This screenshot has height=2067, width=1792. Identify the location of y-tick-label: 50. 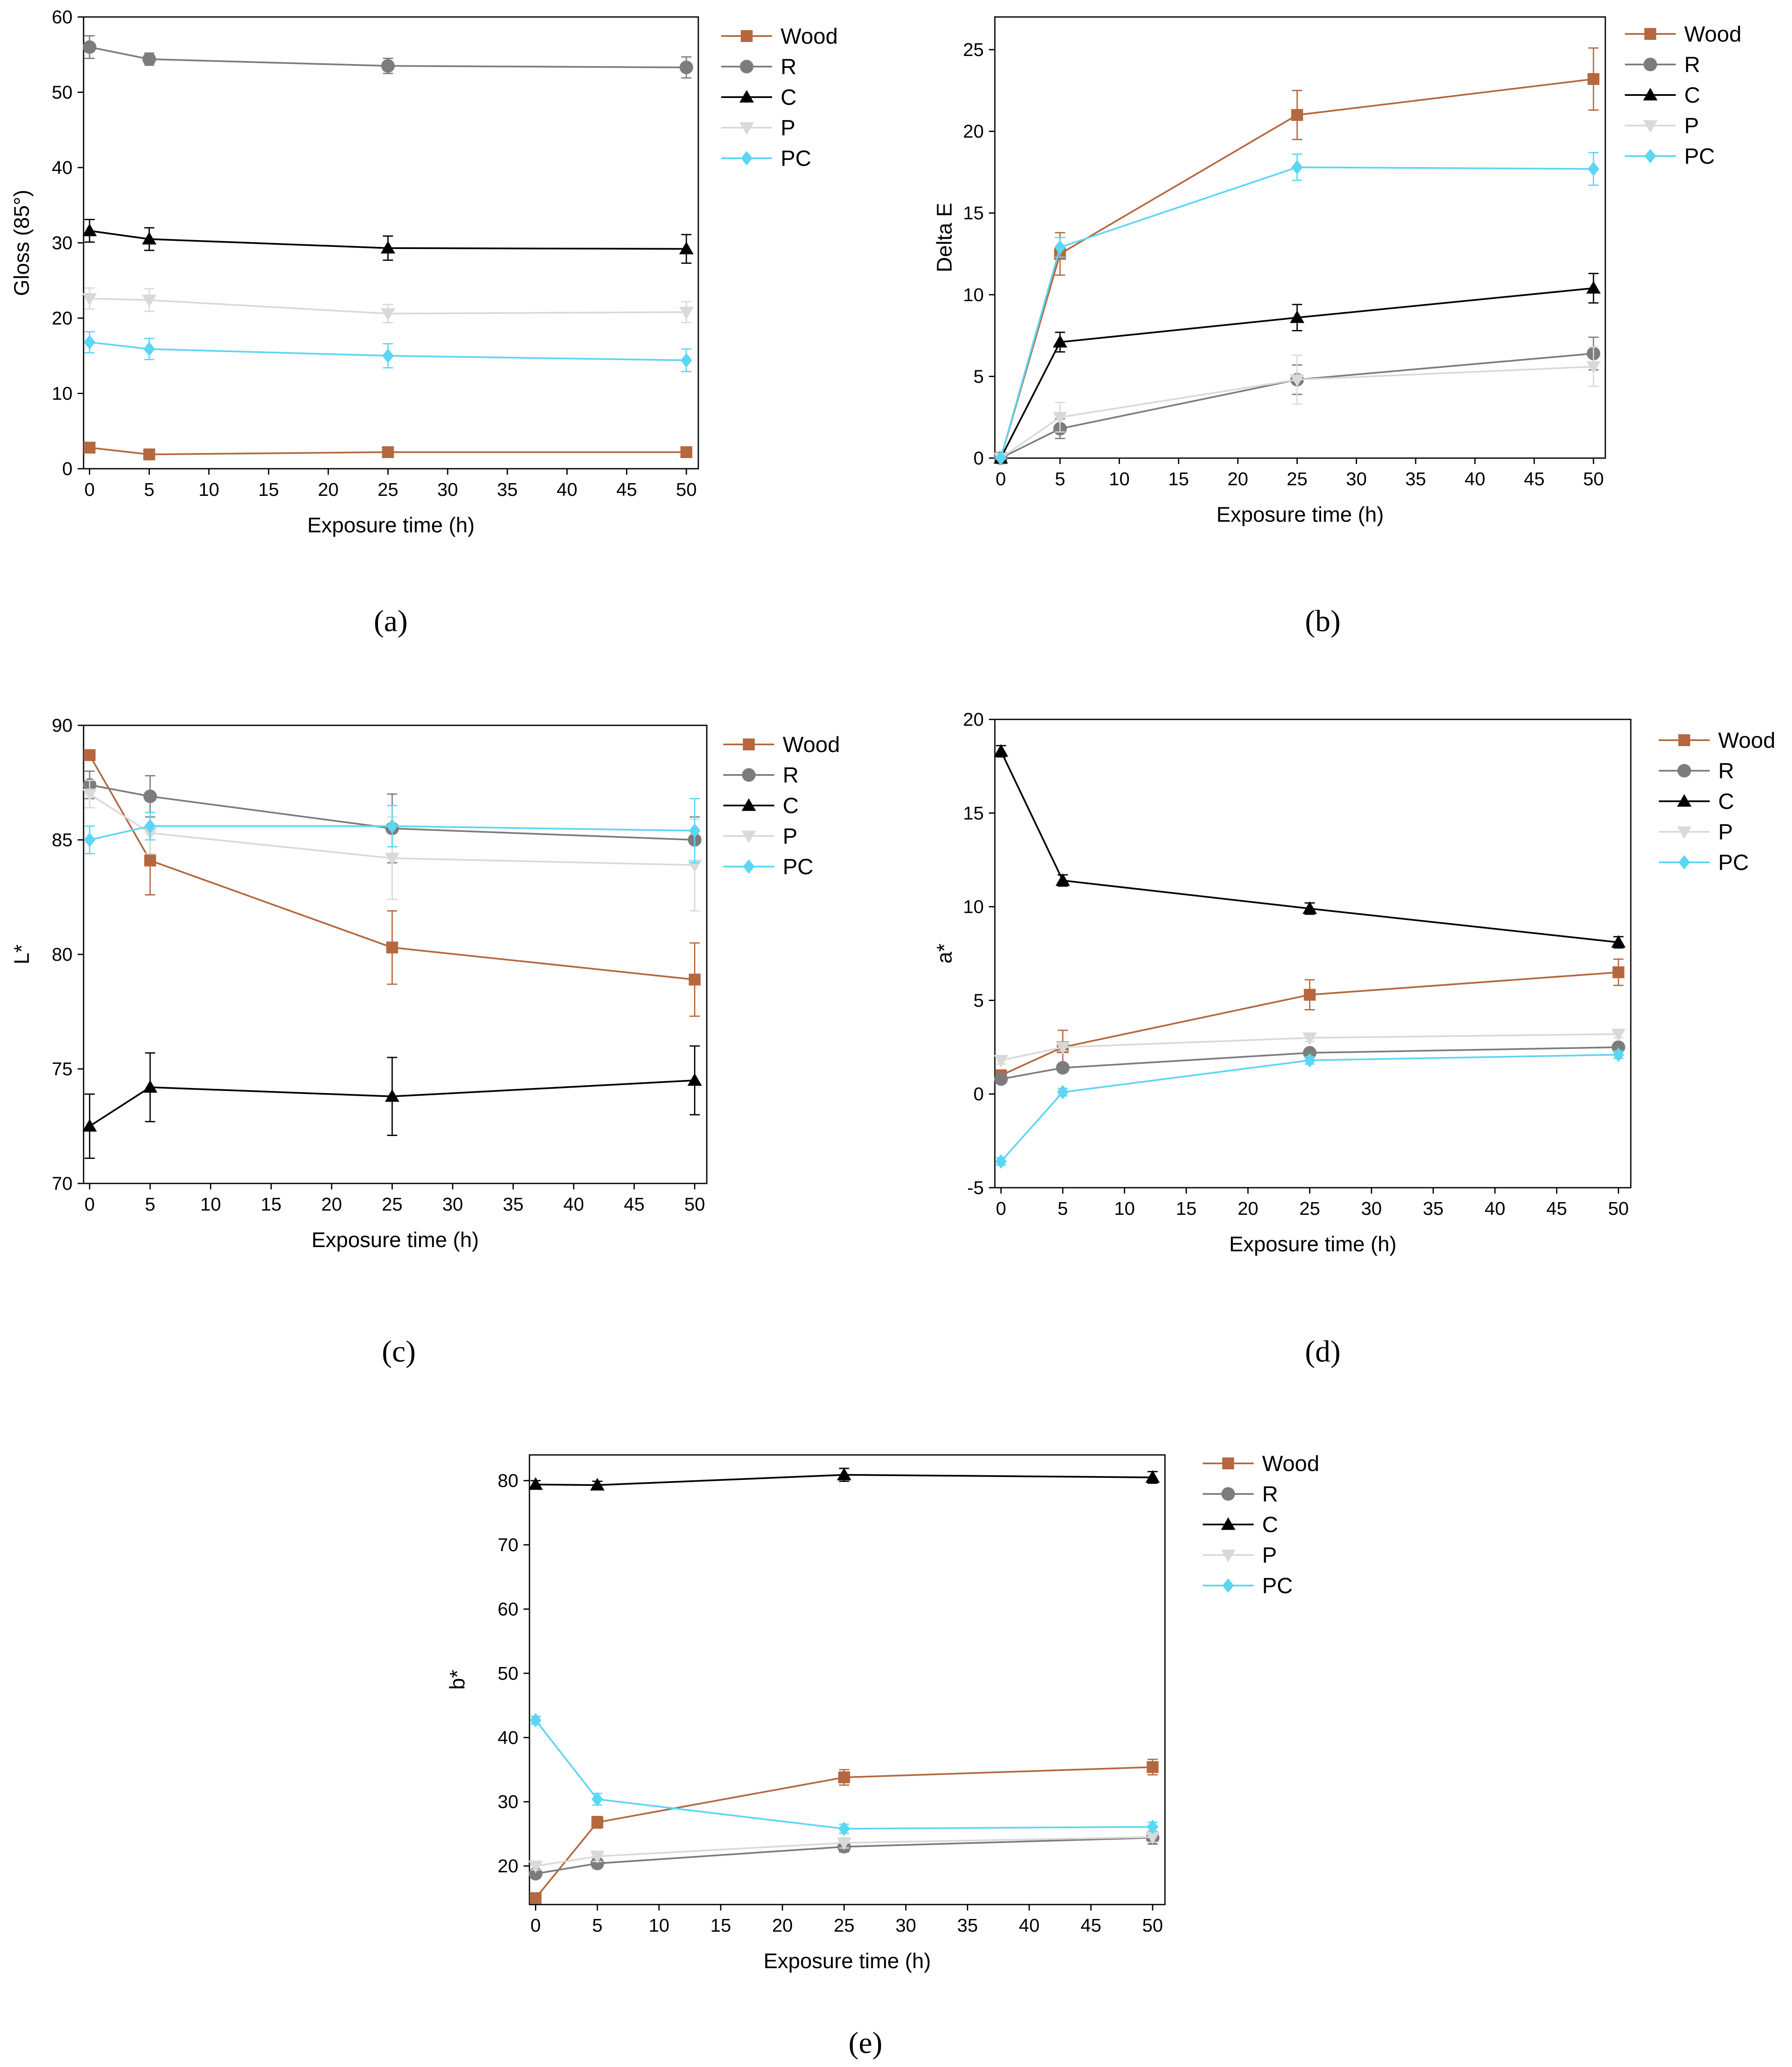
(508, 1673).